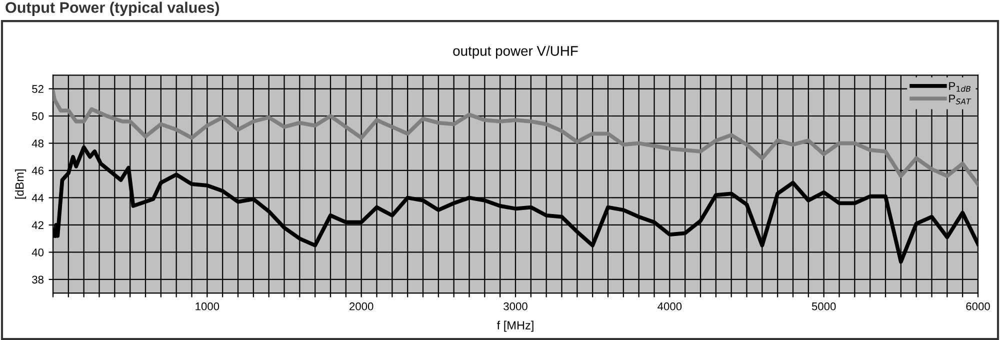 This screenshot has width=1000, height=340. Describe the element at coordinates (20, 184) in the screenshot. I see `y-axis-title: [dBm]` at that location.